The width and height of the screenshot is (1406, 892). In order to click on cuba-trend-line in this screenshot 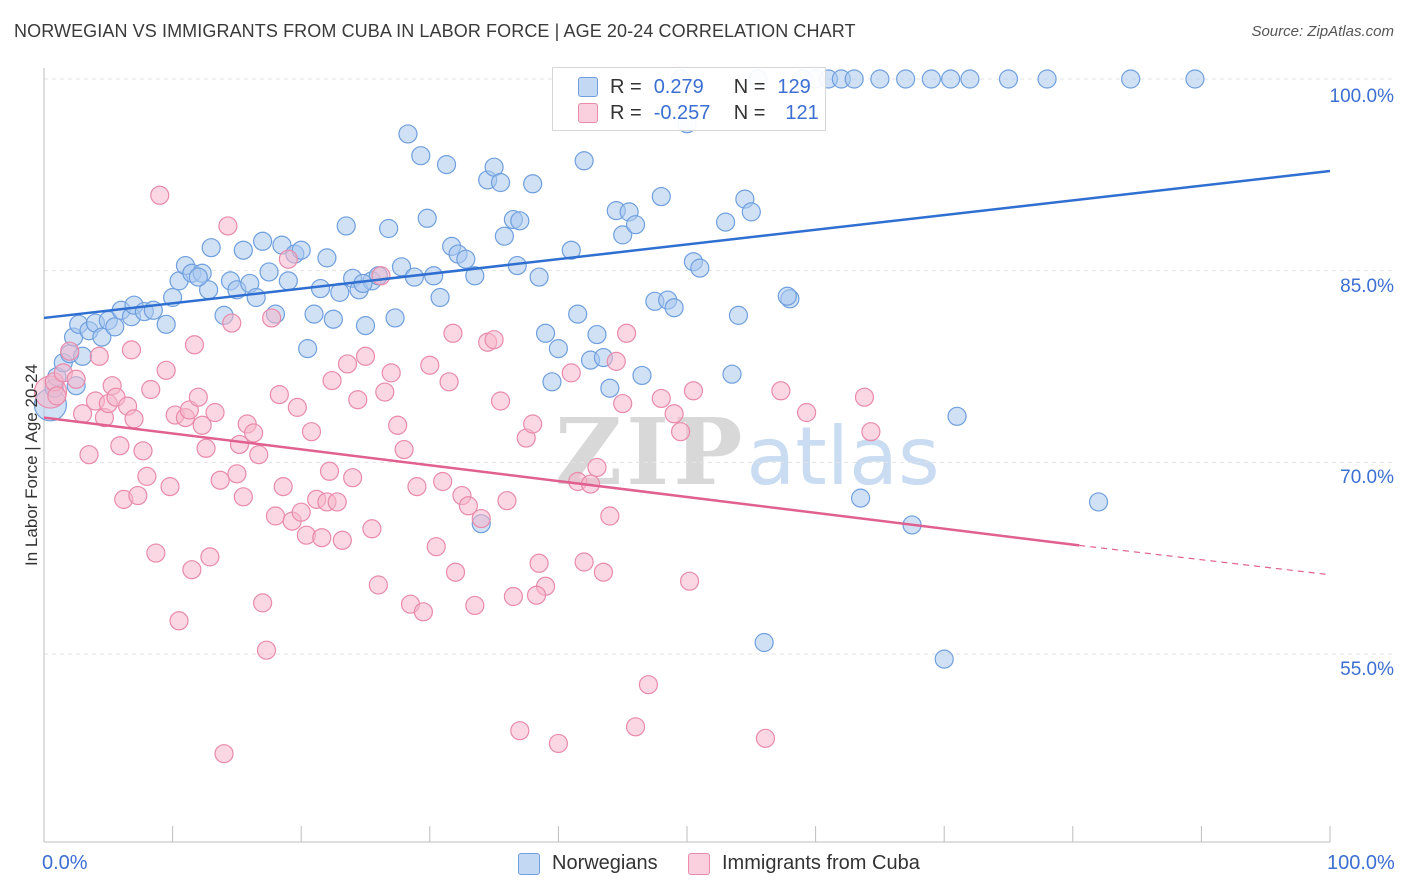, I will do `click(561, 481)`.